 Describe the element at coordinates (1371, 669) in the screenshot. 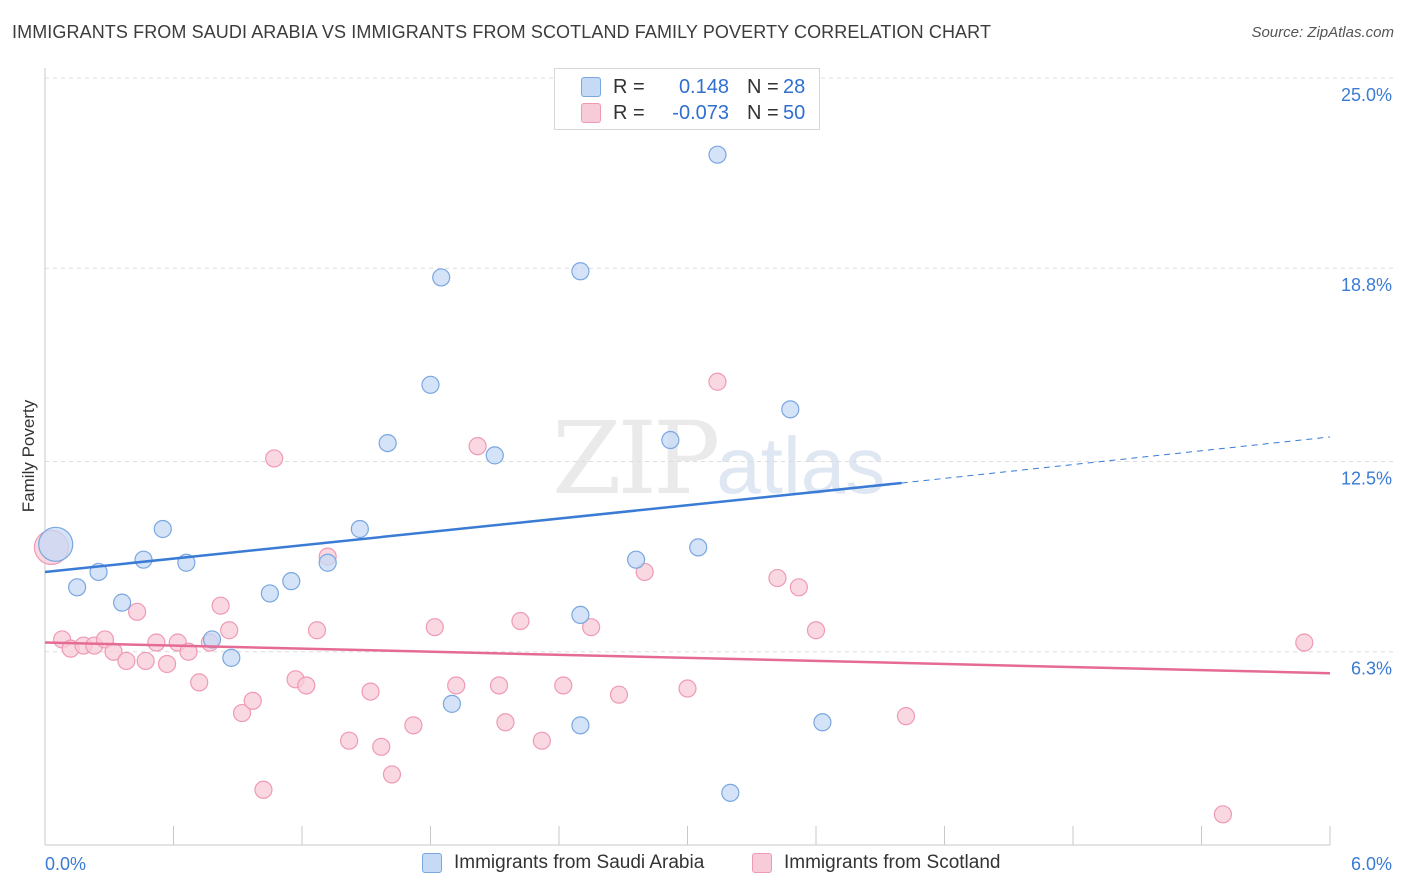

I see `y-tick-label: 6.3%` at that location.